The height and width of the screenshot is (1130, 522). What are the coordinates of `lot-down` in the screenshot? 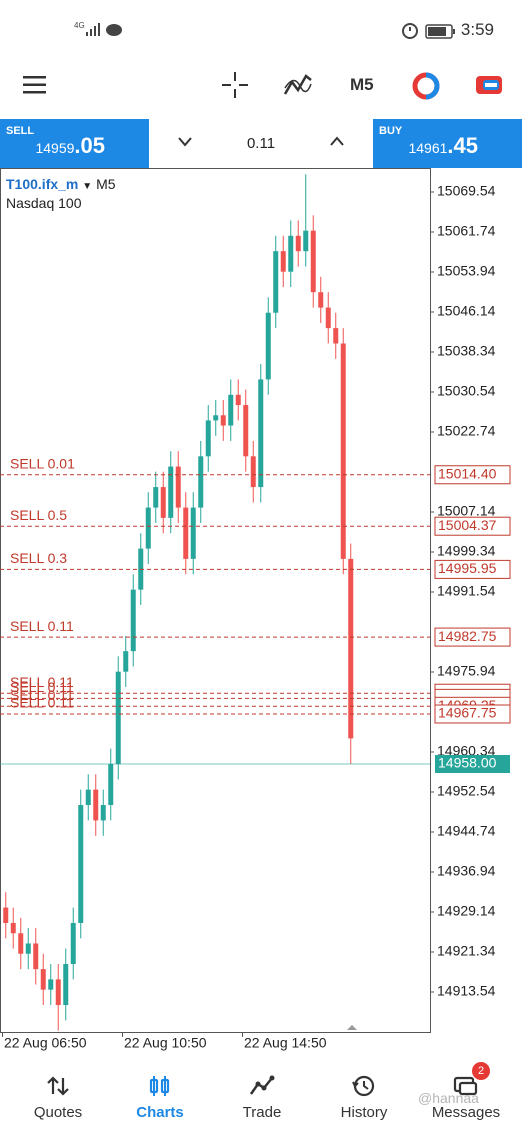 It's located at (185, 142).